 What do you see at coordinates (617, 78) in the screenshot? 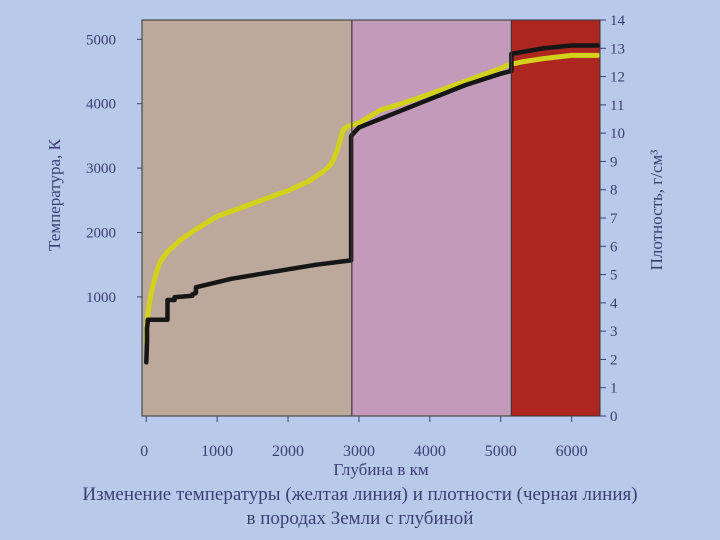
I see `y-right-tick-label: 12` at bounding box center [617, 78].